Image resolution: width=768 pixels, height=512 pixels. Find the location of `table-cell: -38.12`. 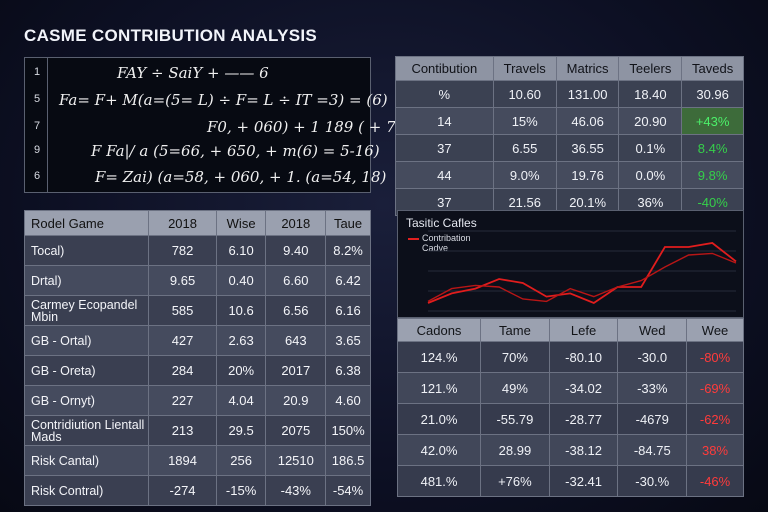

table-cell: -38.12 is located at coordinates (583, 450).